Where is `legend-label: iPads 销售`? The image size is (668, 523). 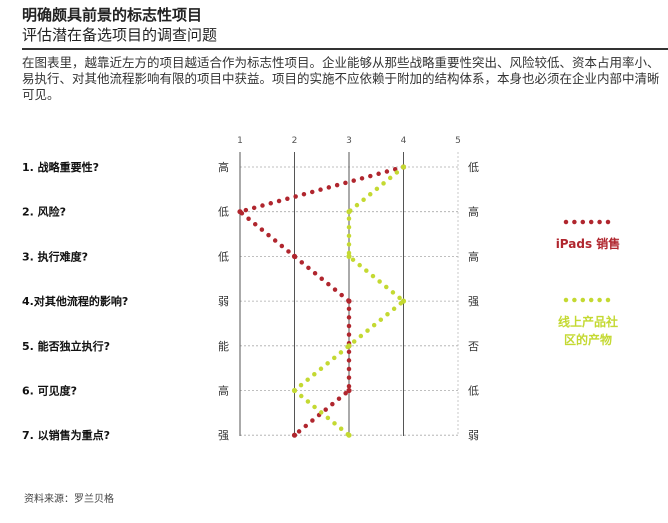
legend-label: iPads 销售 is located at coordinates (588, 243).